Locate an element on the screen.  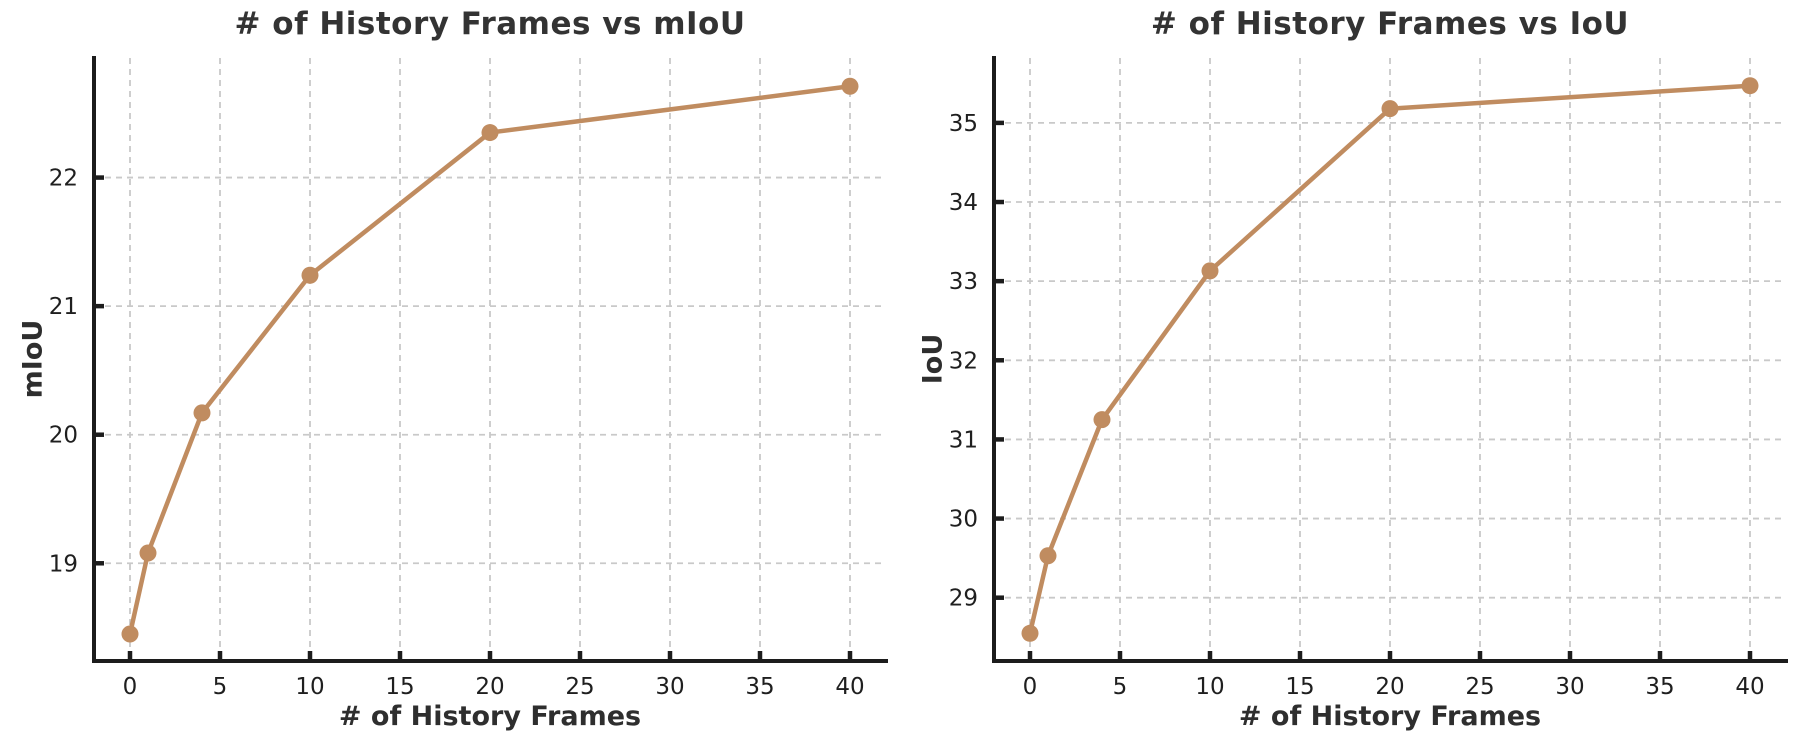
x-axis-label-iou: # of History Frames is located at coordinates (1390, 716).